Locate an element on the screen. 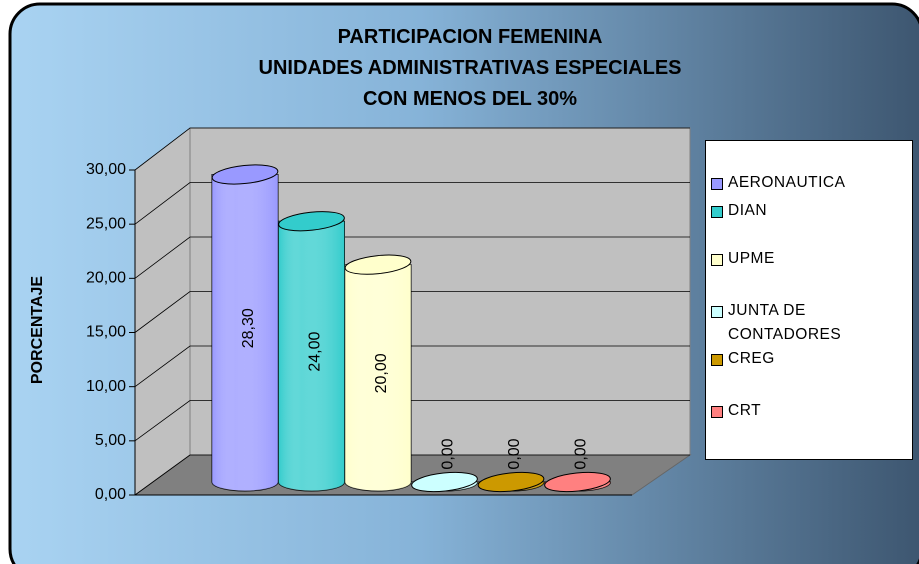  legend-entry: JUNTA DE CONTADORES is located at coordinates (794, 323).